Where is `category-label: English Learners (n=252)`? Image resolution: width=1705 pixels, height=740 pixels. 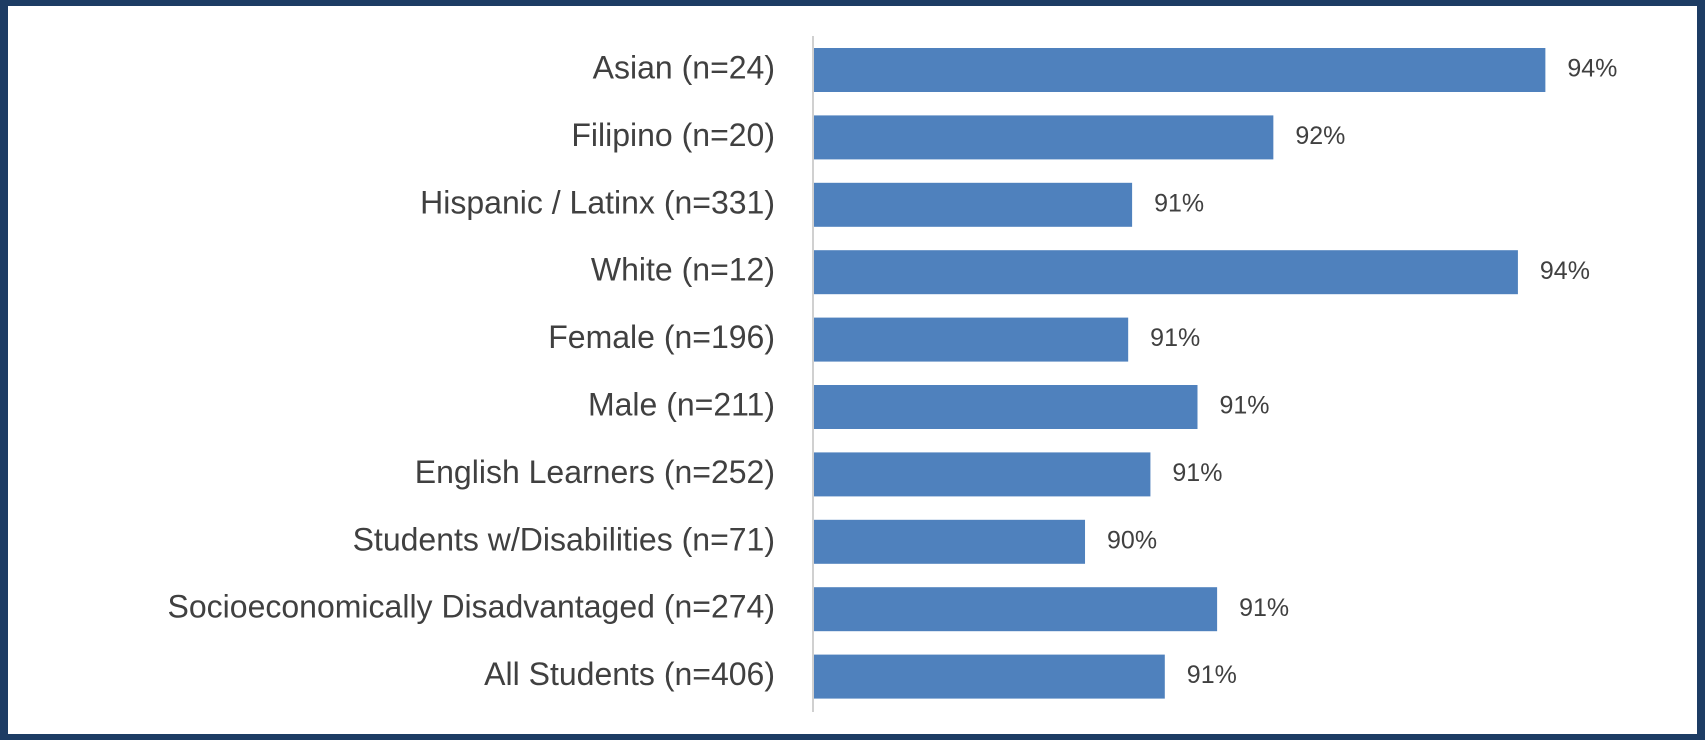 category-label: English Learners (n=252) is located at coordinates (595, 472).